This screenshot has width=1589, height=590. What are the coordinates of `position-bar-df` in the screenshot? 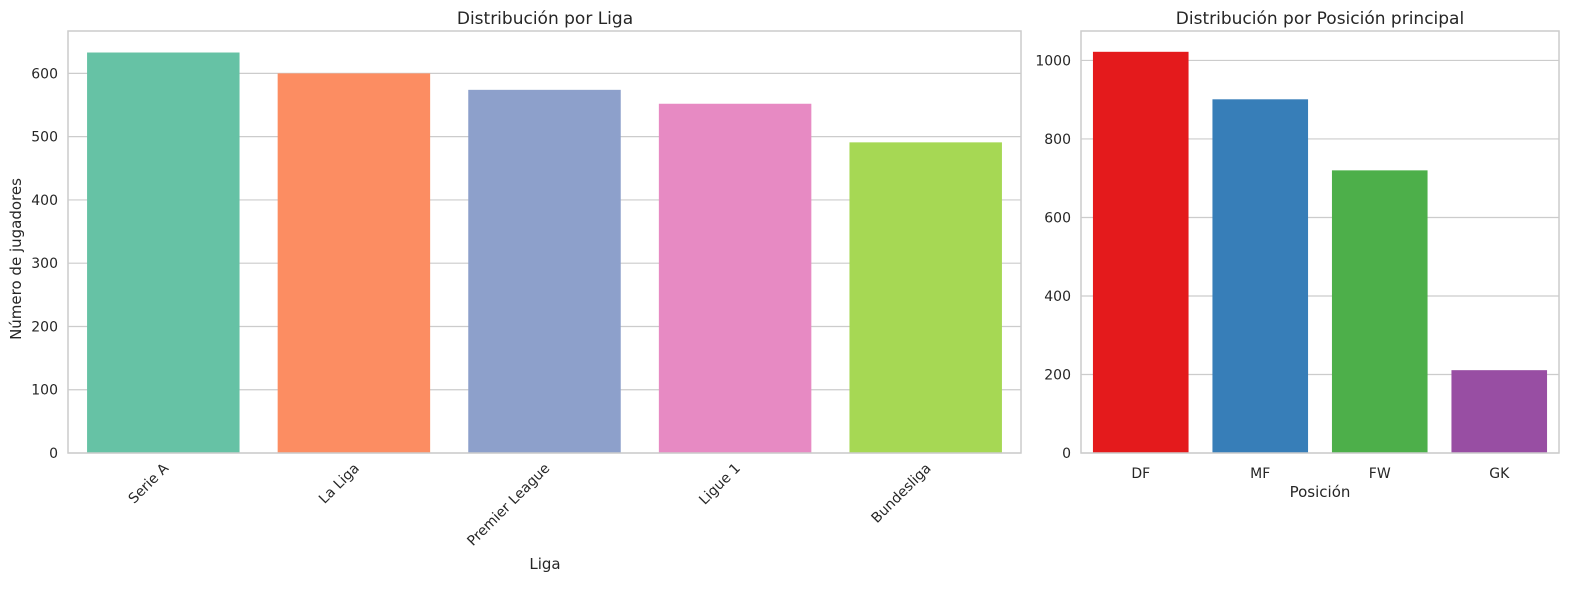 It's located at (1140, 252).